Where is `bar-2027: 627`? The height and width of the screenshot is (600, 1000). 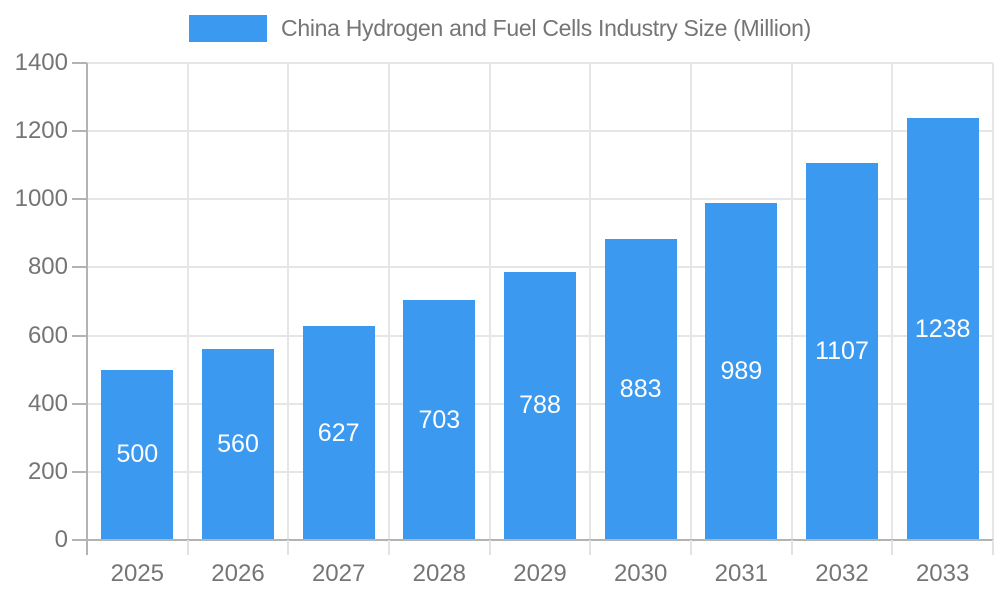
bar-2027: 627 is located at coordinates (338, 433).